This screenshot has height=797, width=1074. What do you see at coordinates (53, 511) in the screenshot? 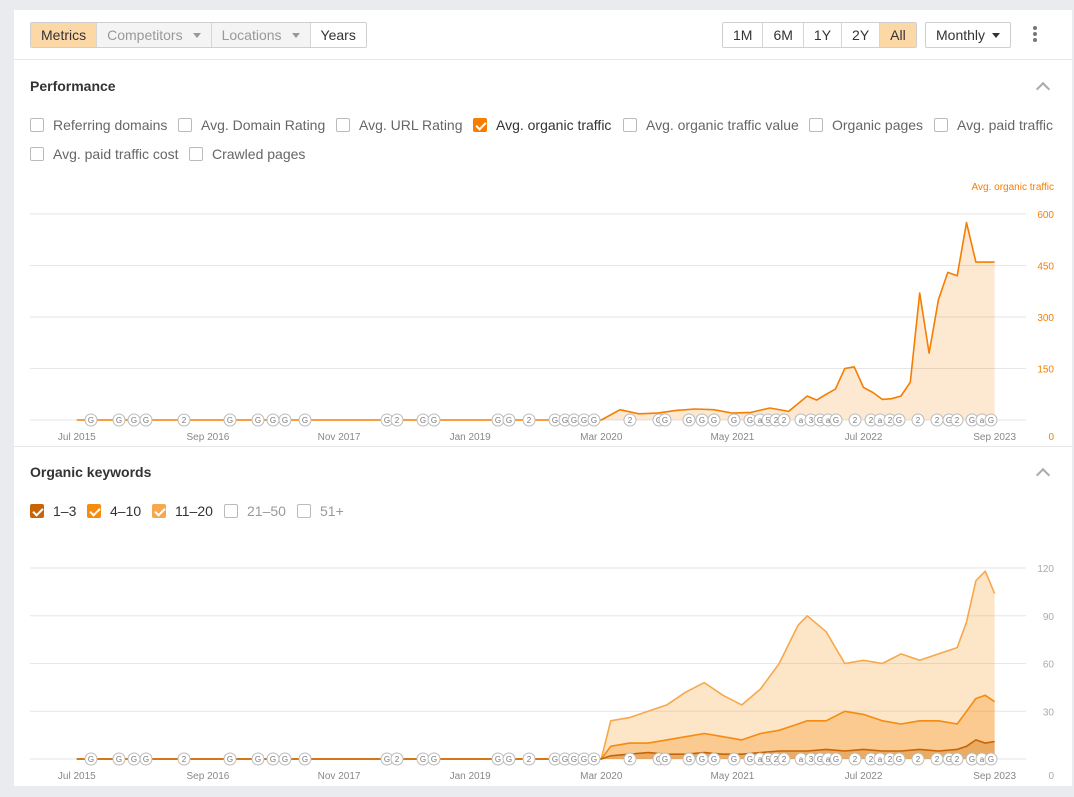
I see `position-1-3: 1–3` at bounding box center [53, 511].